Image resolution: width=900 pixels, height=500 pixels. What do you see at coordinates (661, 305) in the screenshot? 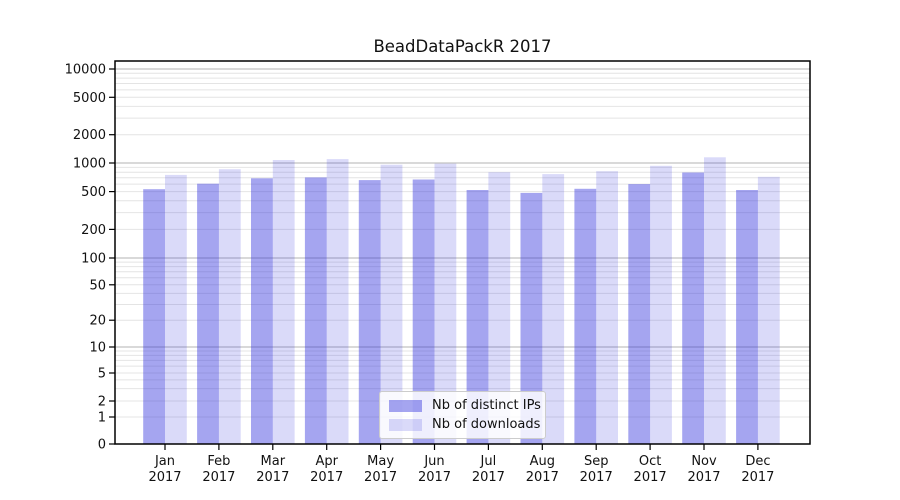
I see `bar-downloads-oct` at bounding box center [661, 305].